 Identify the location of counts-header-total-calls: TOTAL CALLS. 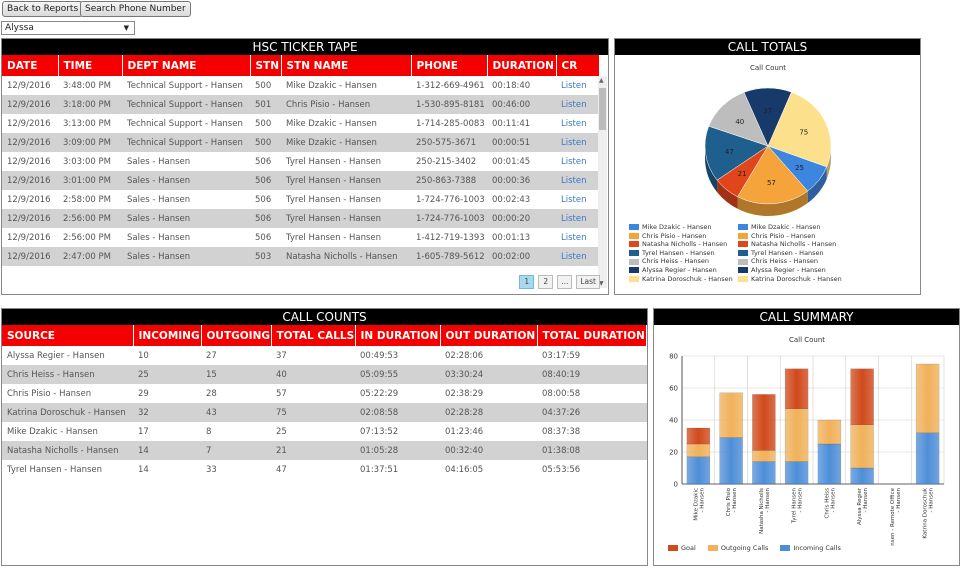
(313, 335).